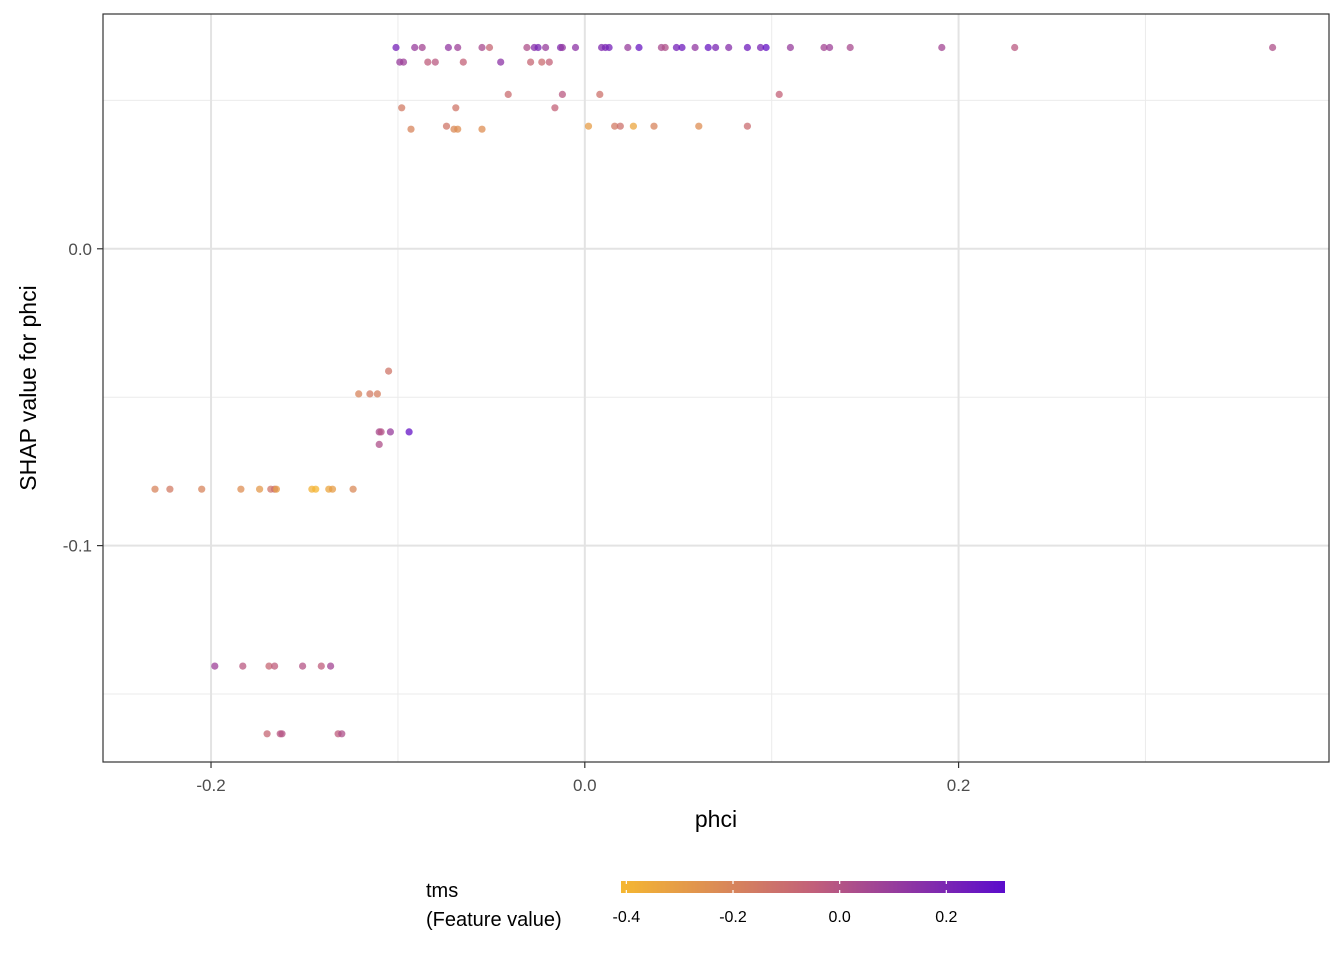 Image resolution: width=1344 pixels, height=960 pixels. What do you see at coordinates (77, 546) in the screenshot?
I see `y-tick-label: -0.1` at bounding box center [77, 546].